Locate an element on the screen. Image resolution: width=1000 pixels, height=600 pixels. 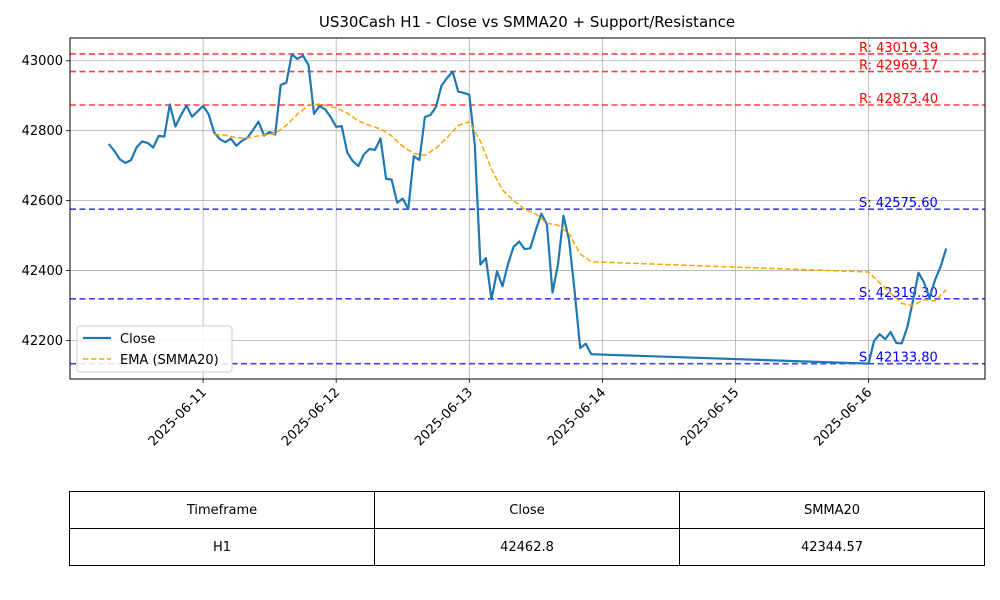
support-level-label: S: 42319.30 is located at coordinates (898, 293).